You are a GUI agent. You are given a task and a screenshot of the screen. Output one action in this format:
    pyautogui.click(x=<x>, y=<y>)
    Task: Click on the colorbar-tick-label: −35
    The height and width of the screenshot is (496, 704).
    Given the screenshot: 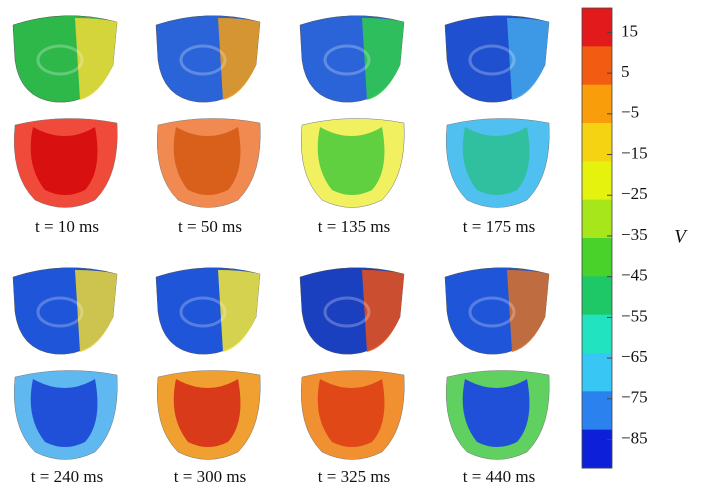 What is the action you would take?
    pyautogui.click(x=634, y=234)
    